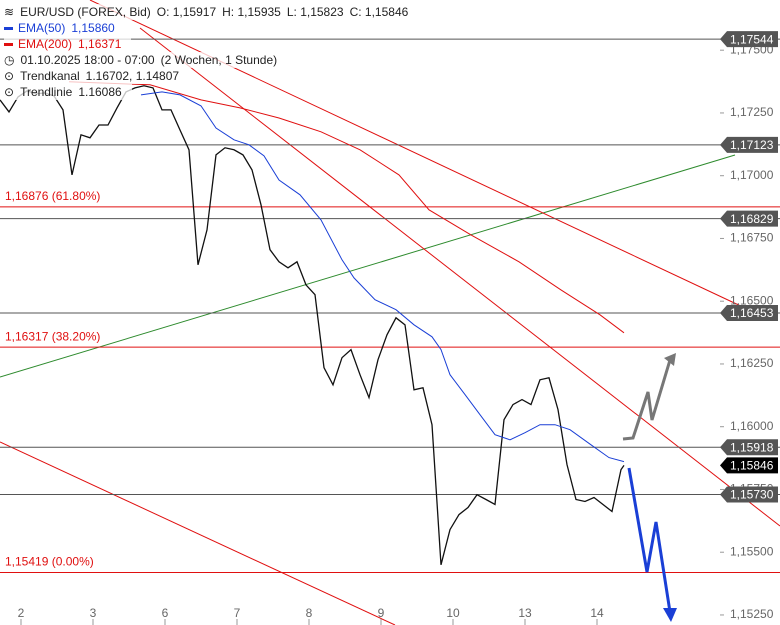 The height and width of the screenshot is (625, 780). Describe the element at coordinates (45, 44) in the screenshot. I see `legend-name: EMA(200)` at that location.